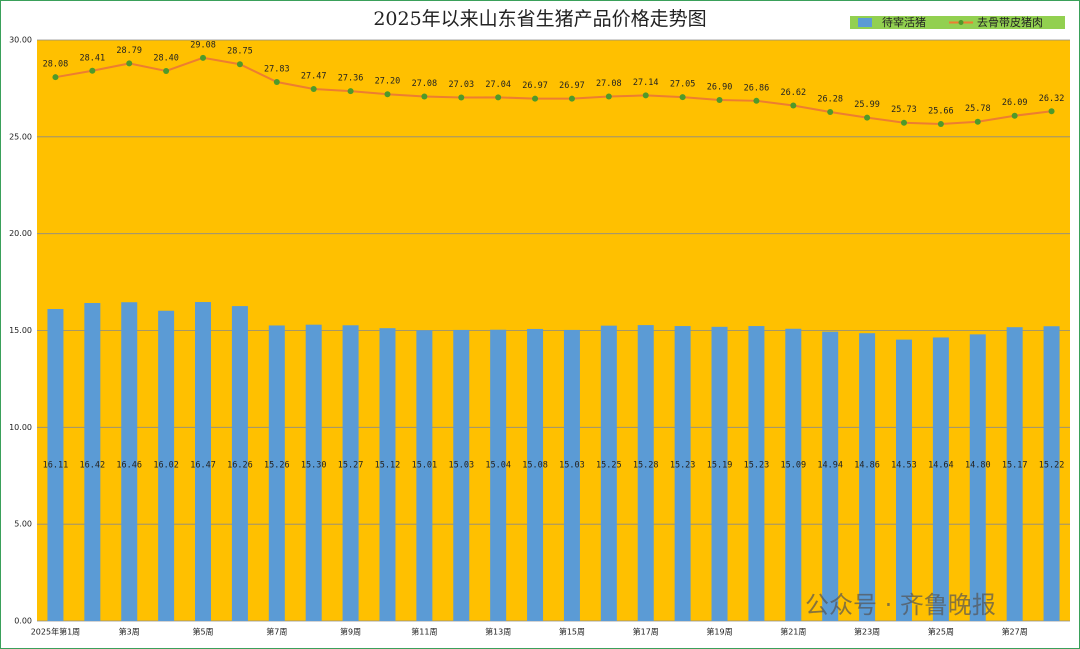 The height and width of the screenshot is (649, 1080). I want to click on line-value-label: 26.09, so click(1015, 103).